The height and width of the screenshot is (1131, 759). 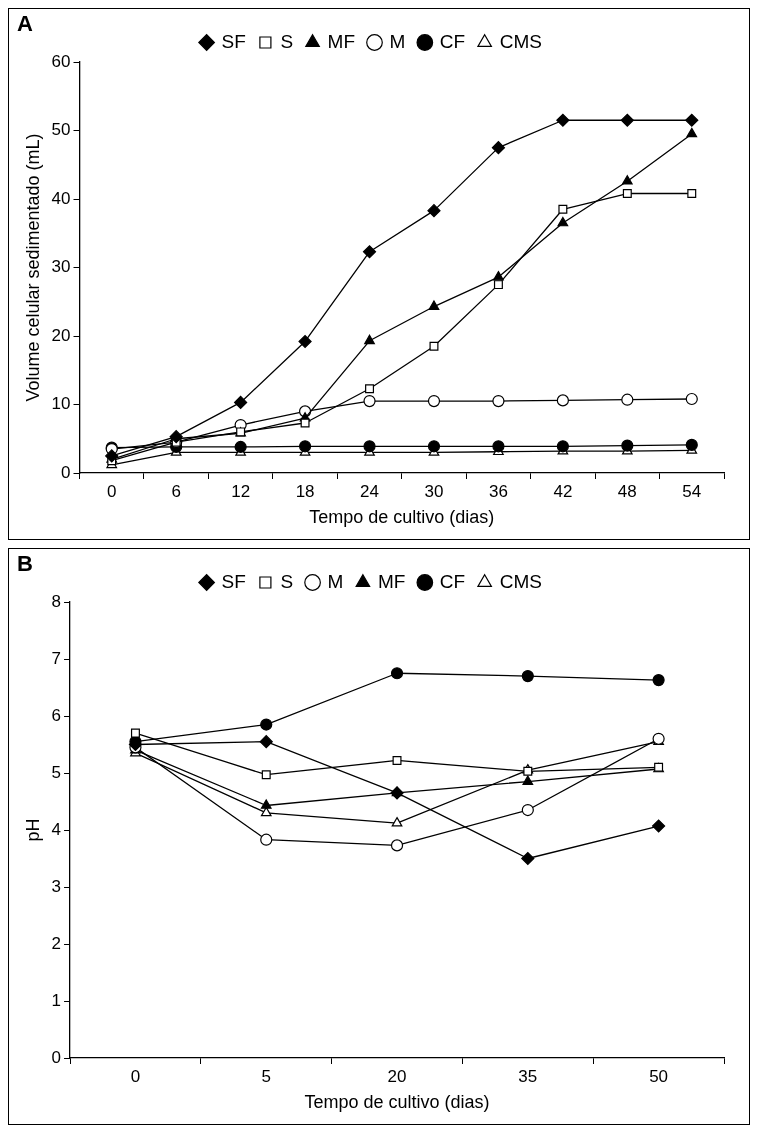 What do you see at coordinates (176, 491) in the screenshot?
I see `x-tick-label: 6` at bounding box center [176, 491].